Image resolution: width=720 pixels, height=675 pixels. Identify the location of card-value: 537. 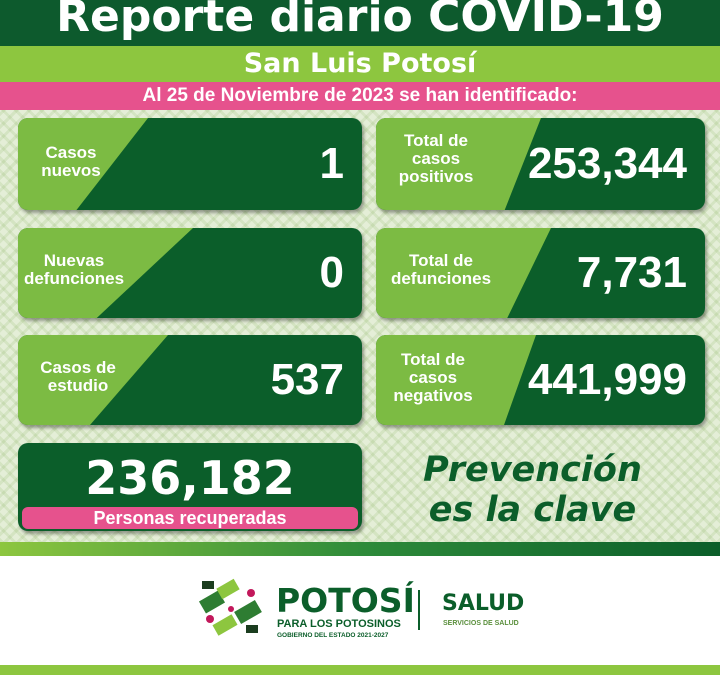
(307, 379).